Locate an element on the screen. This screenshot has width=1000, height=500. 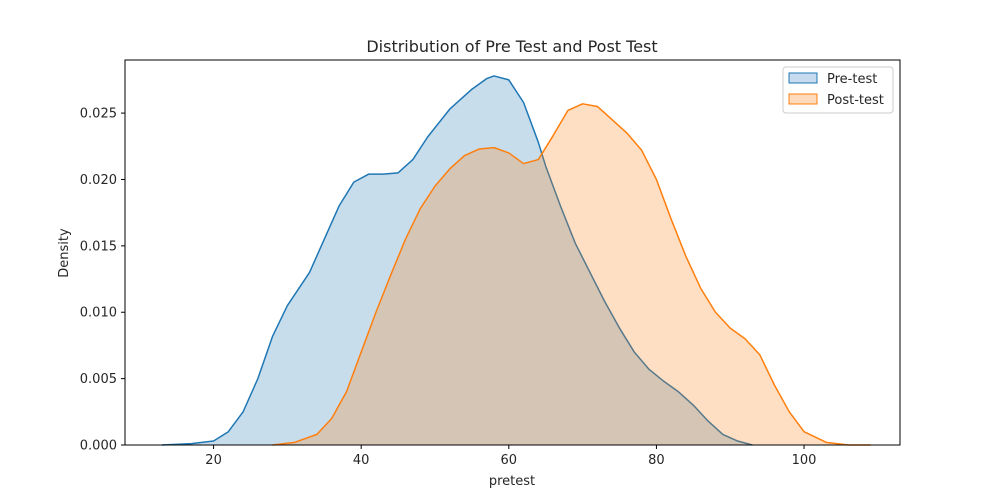
y-tick-label: 0.020 is located at coordinates (98, 180).